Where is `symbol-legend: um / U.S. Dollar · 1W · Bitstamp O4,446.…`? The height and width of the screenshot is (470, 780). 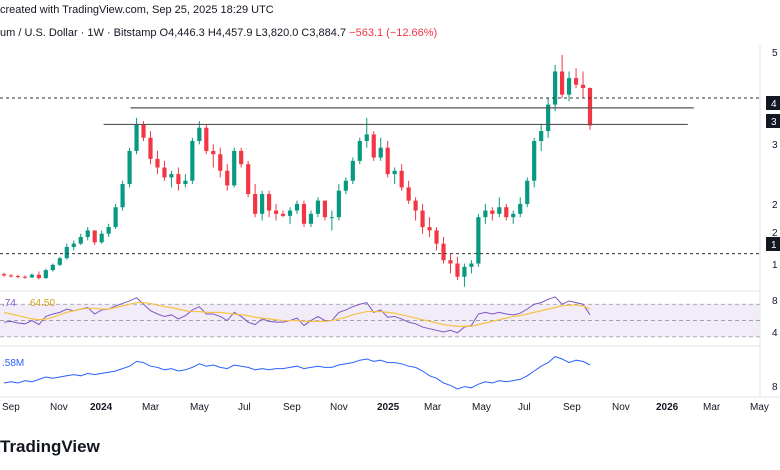
symbol-legend: um / U.S. Dollar · 1W · Bitstamp O4,446.… is located at coordinates (218, 35).